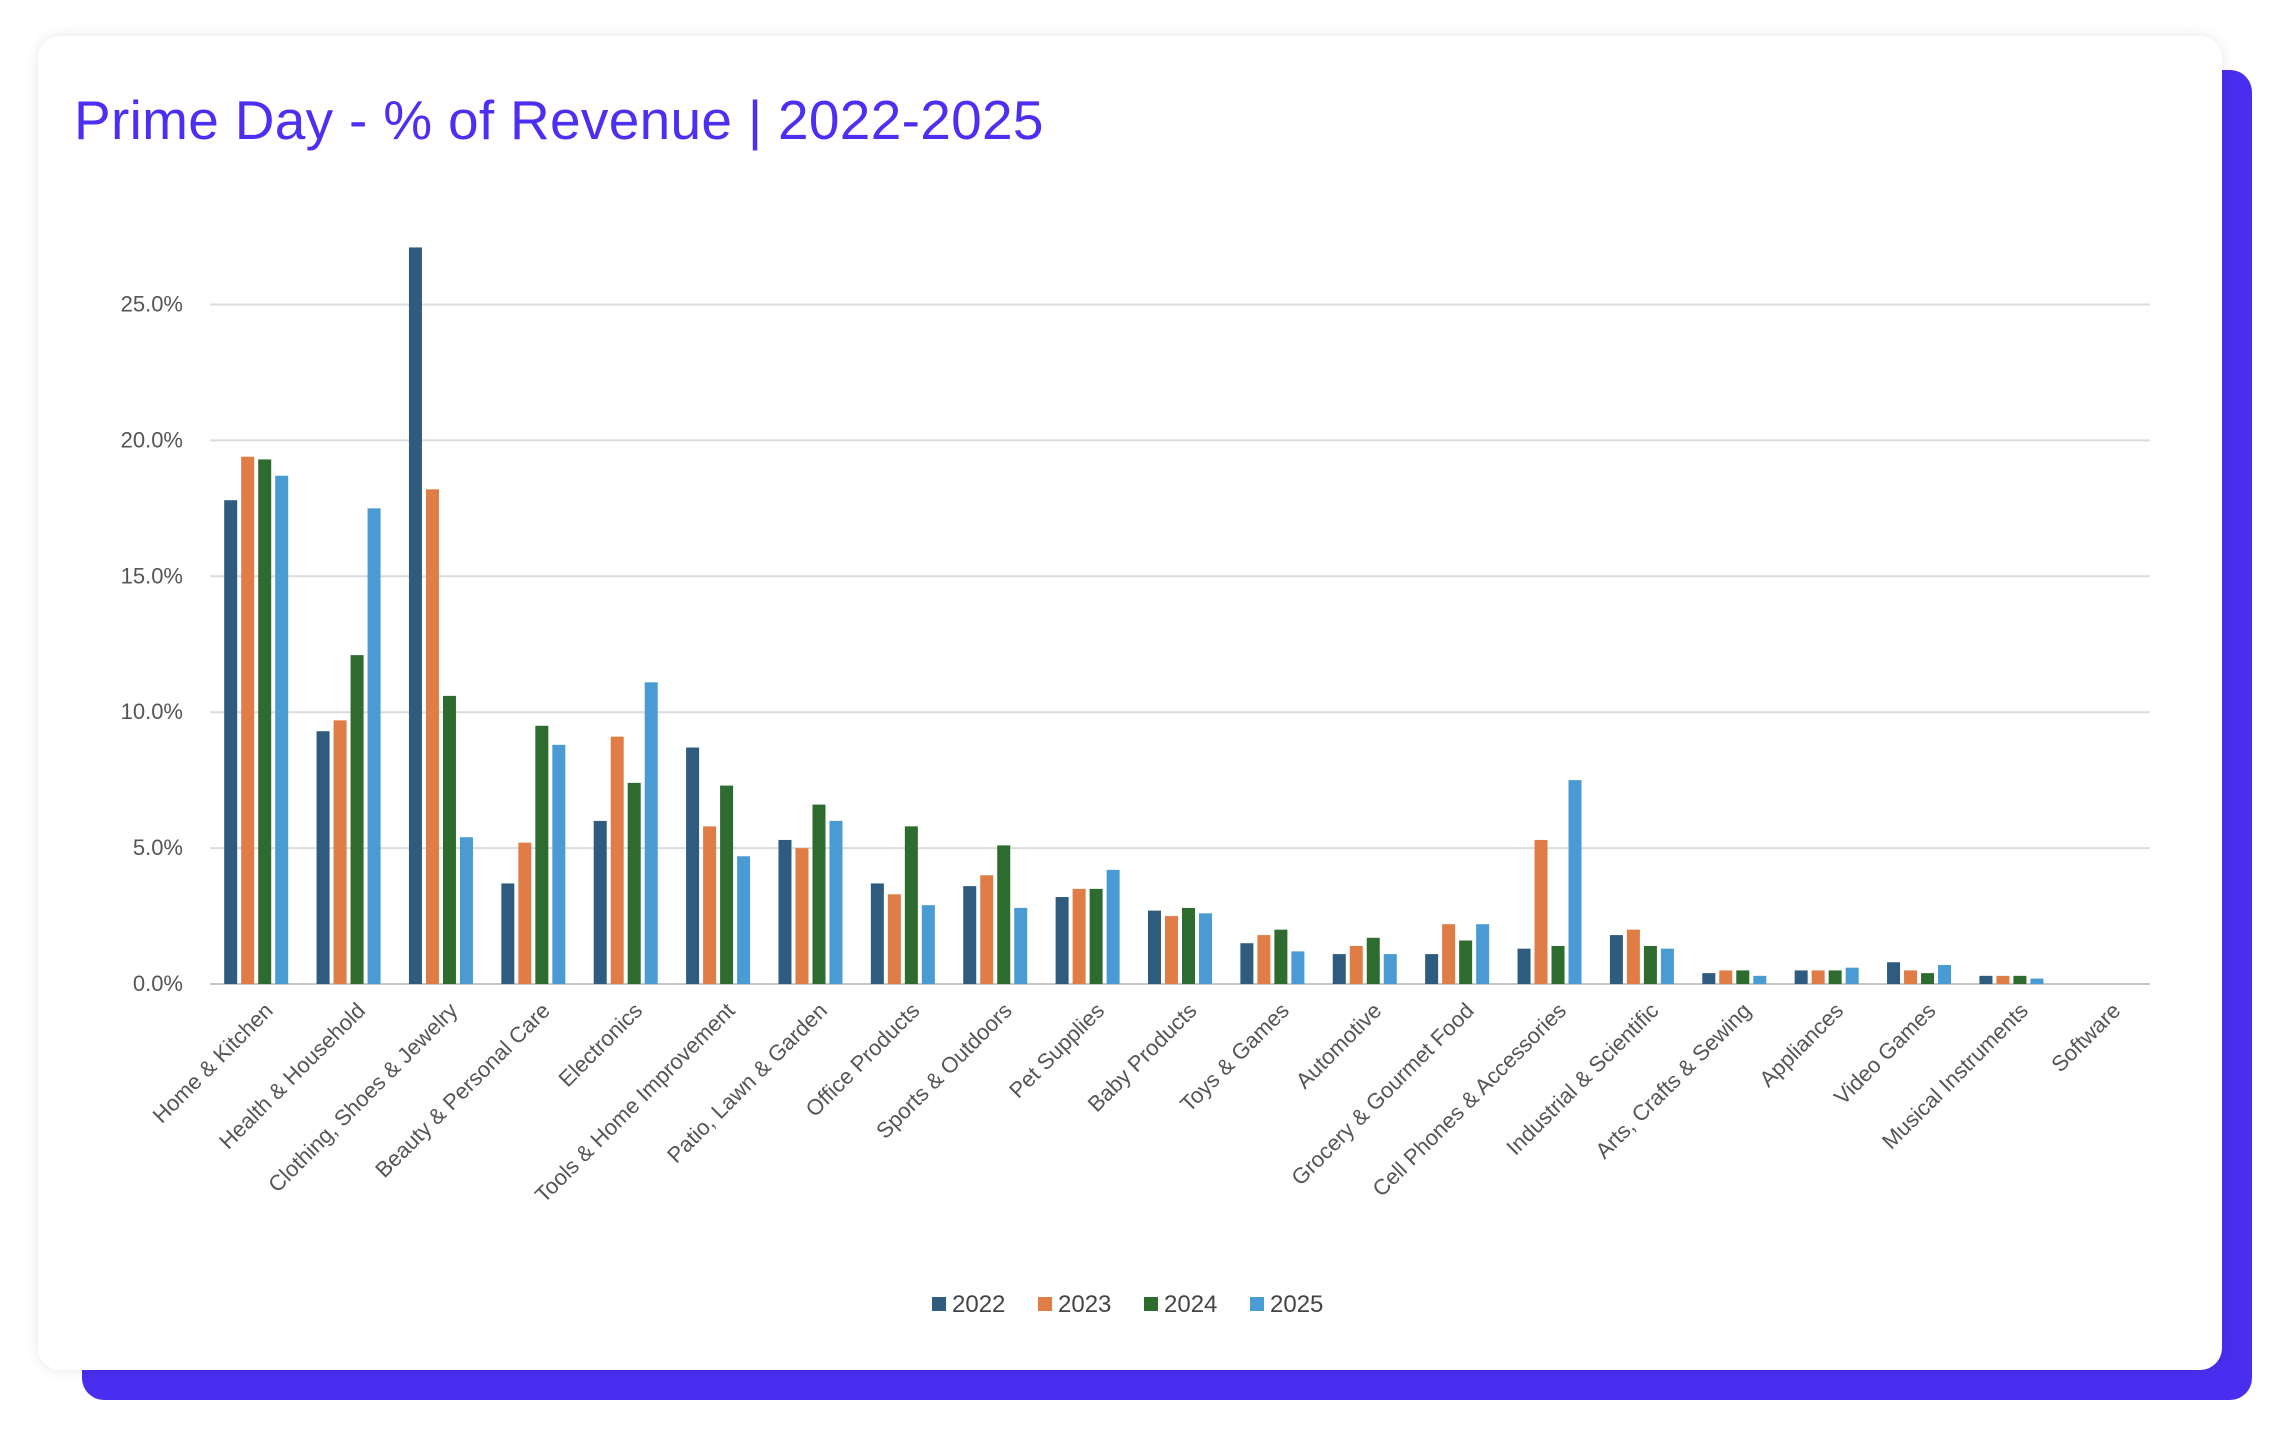  I want to click on legend: 2022 2023 2024 2025, so click(1127, 1304).